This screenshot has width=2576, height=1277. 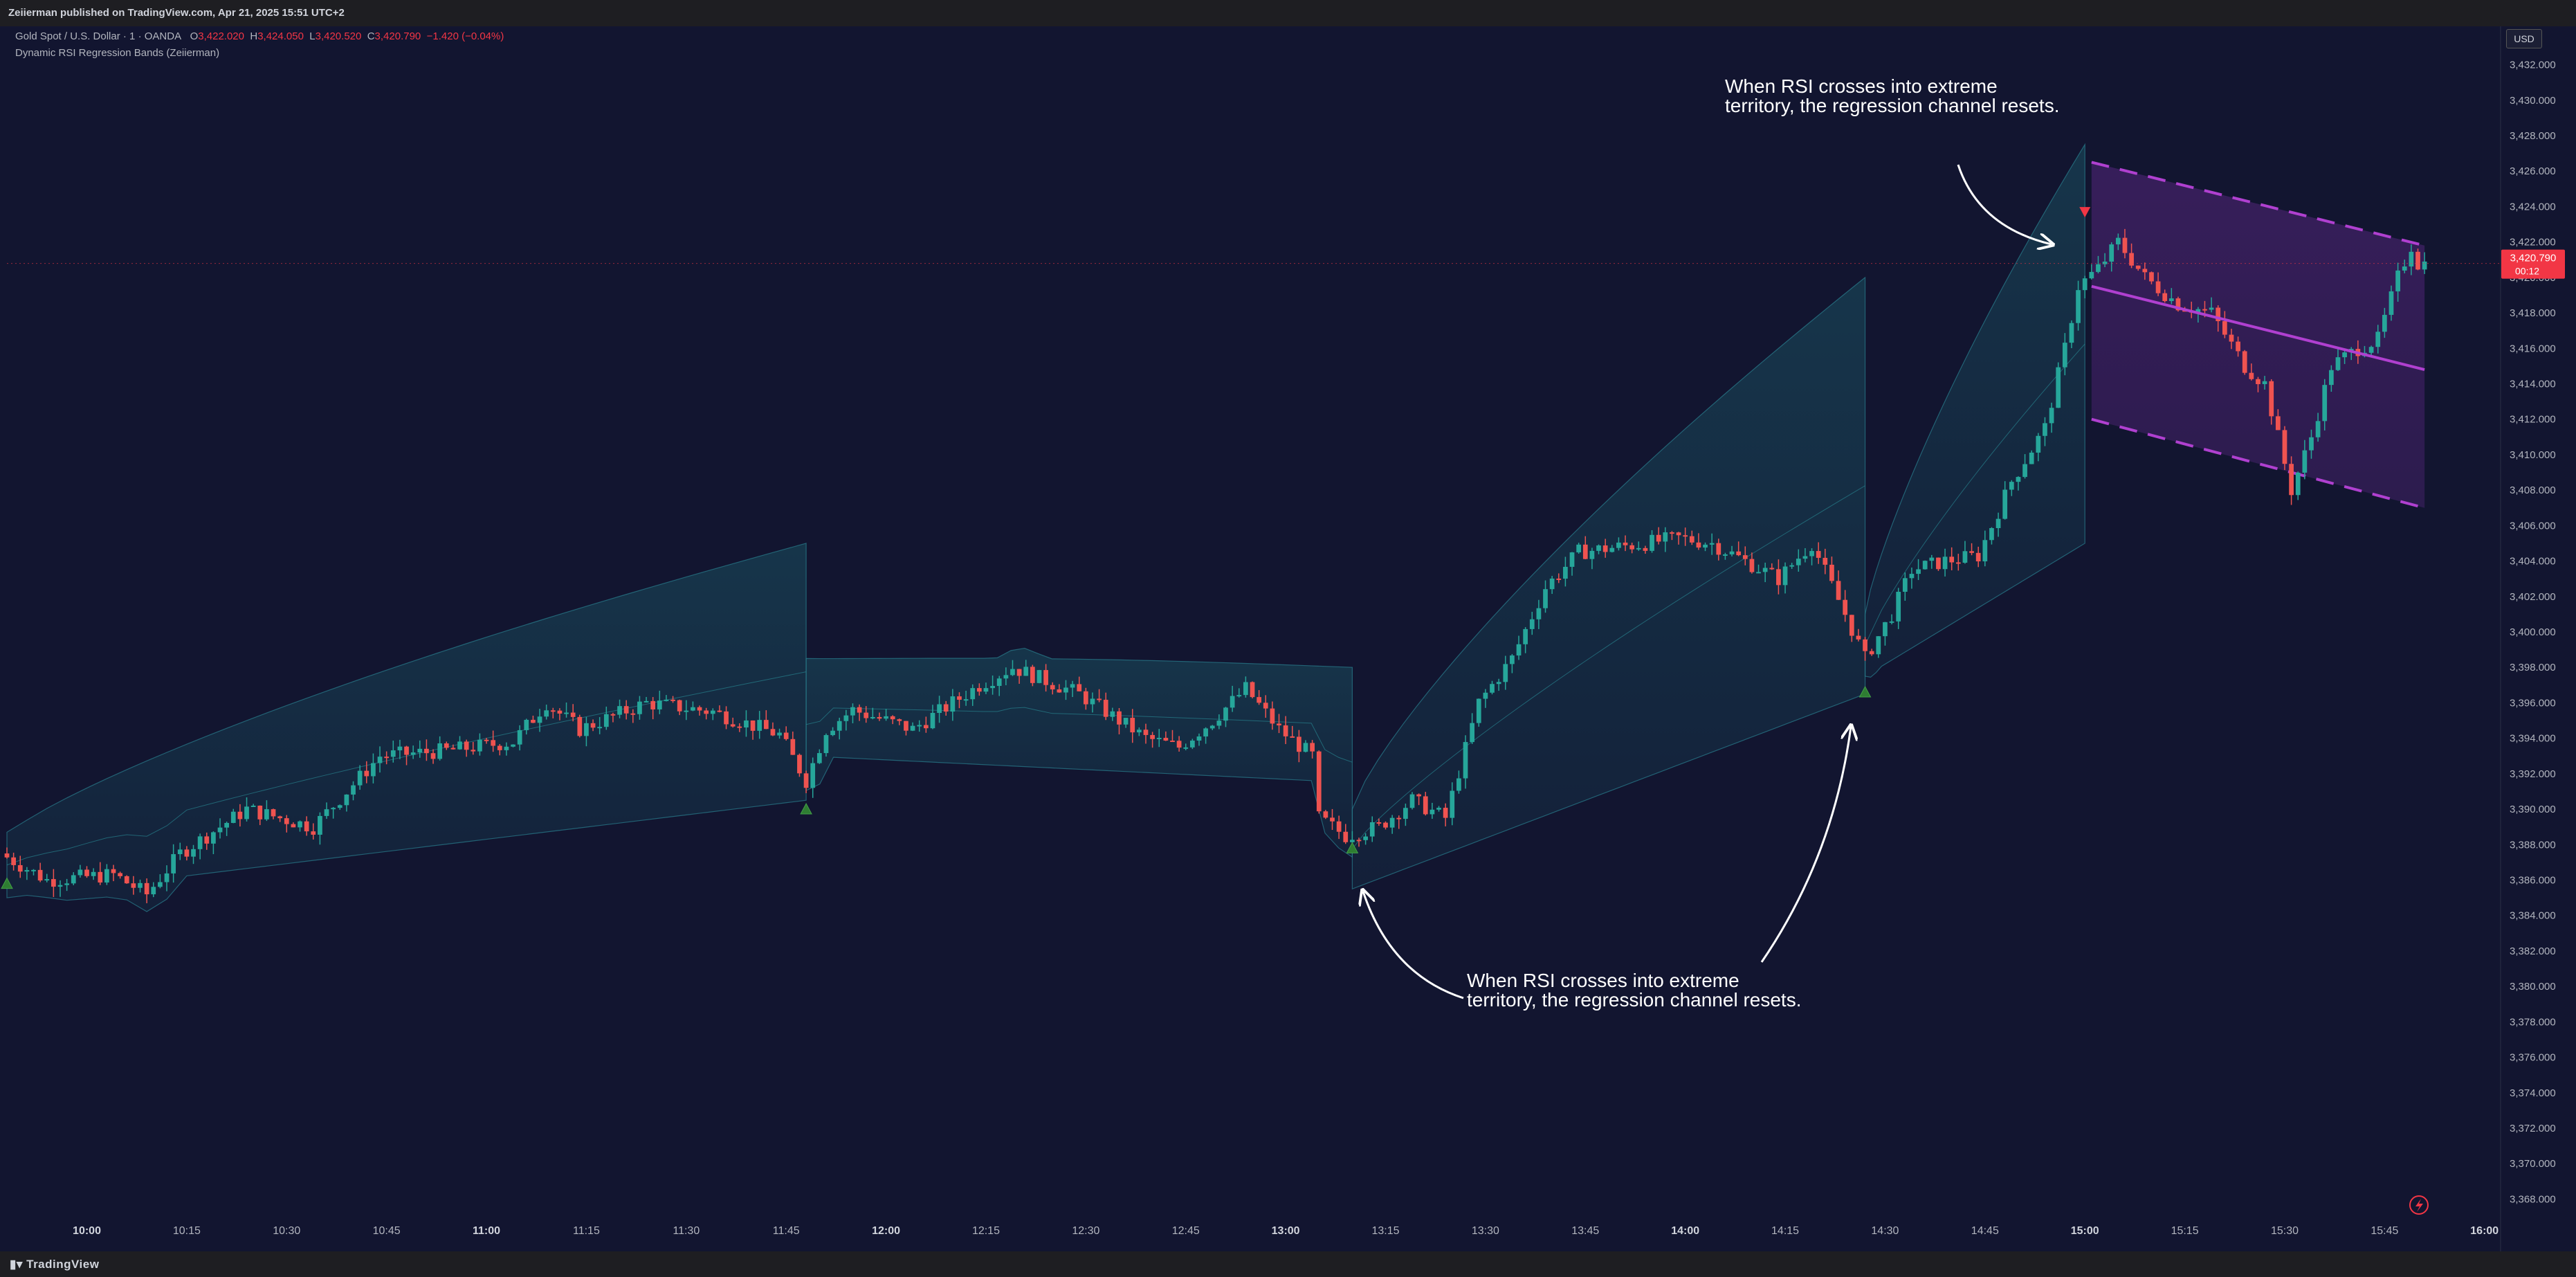 What do you see at coordinates (2258, 335) in the screenshot?
I see `regression-channel-fill` at bounding box center [2258, 335].